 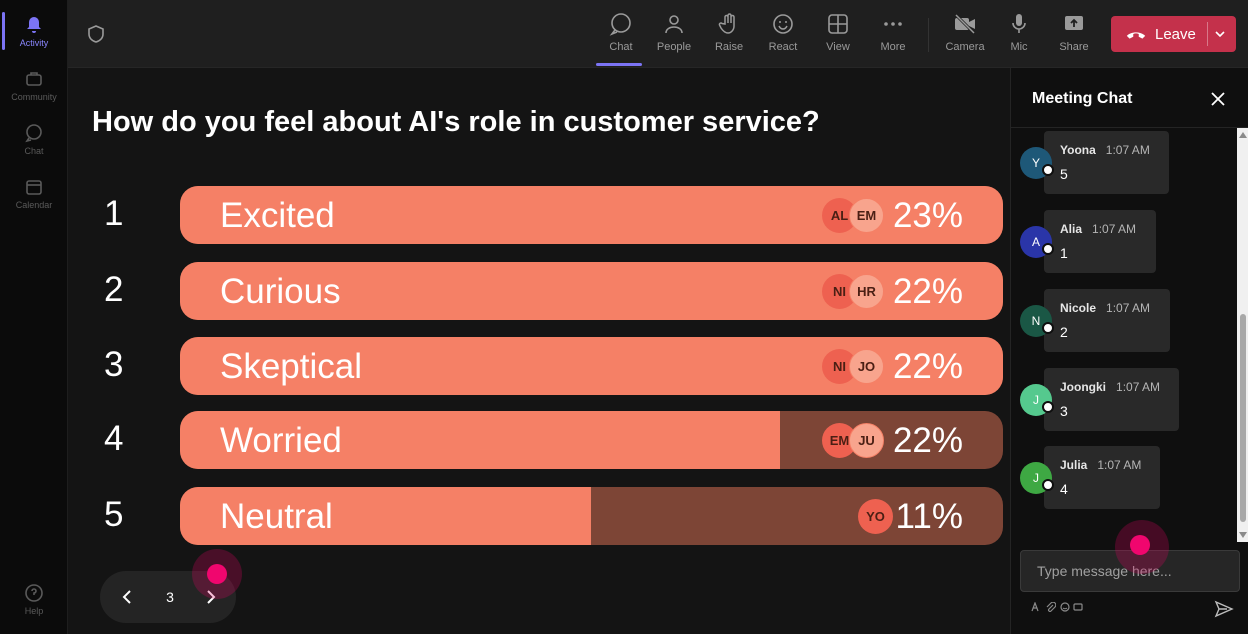 I want to click on more-button: More, so click(x=893, y=34).